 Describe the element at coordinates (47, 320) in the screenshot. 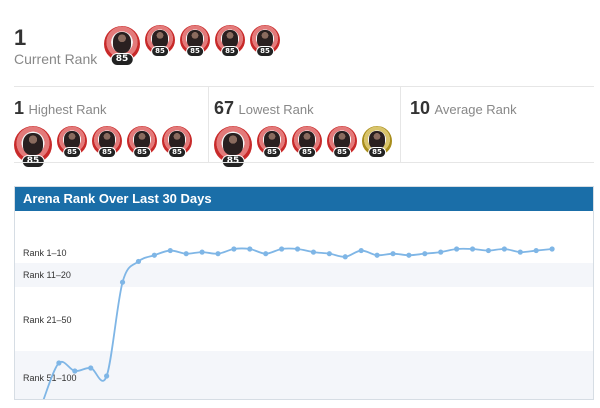

I see `band-label: Rank 21–50` at that location.